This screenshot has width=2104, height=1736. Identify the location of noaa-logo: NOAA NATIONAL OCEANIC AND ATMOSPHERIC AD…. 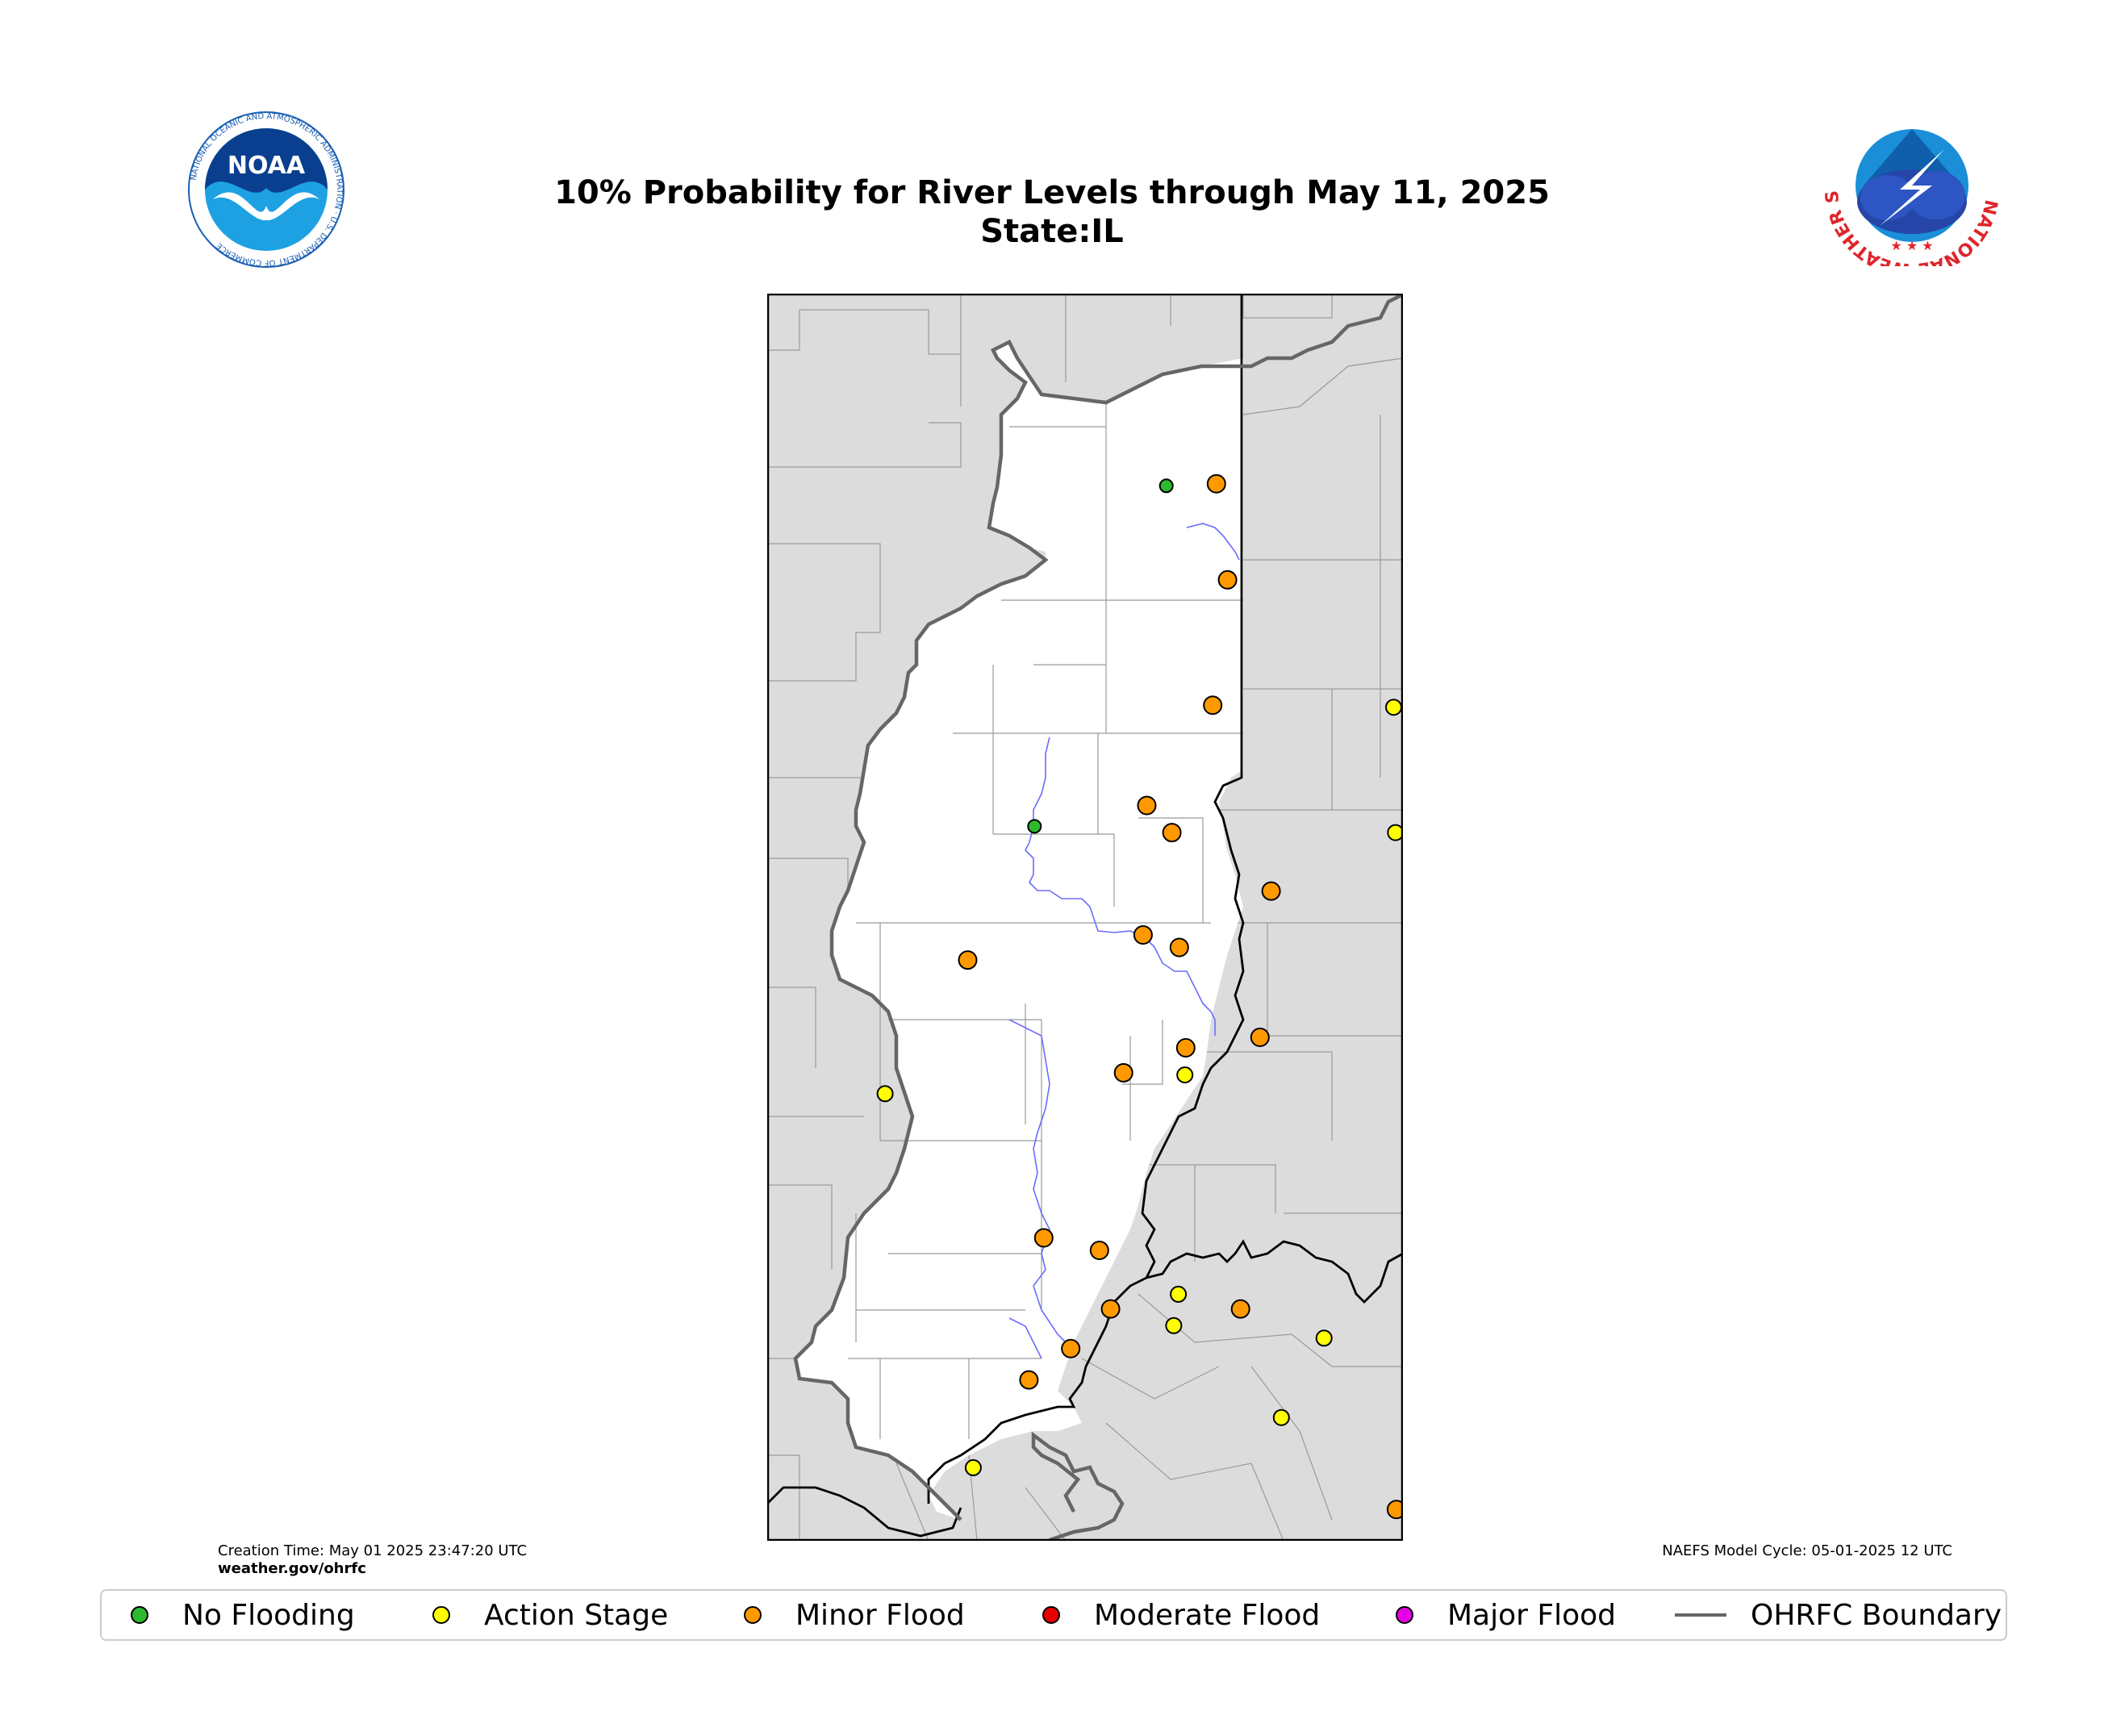
(266, 190).